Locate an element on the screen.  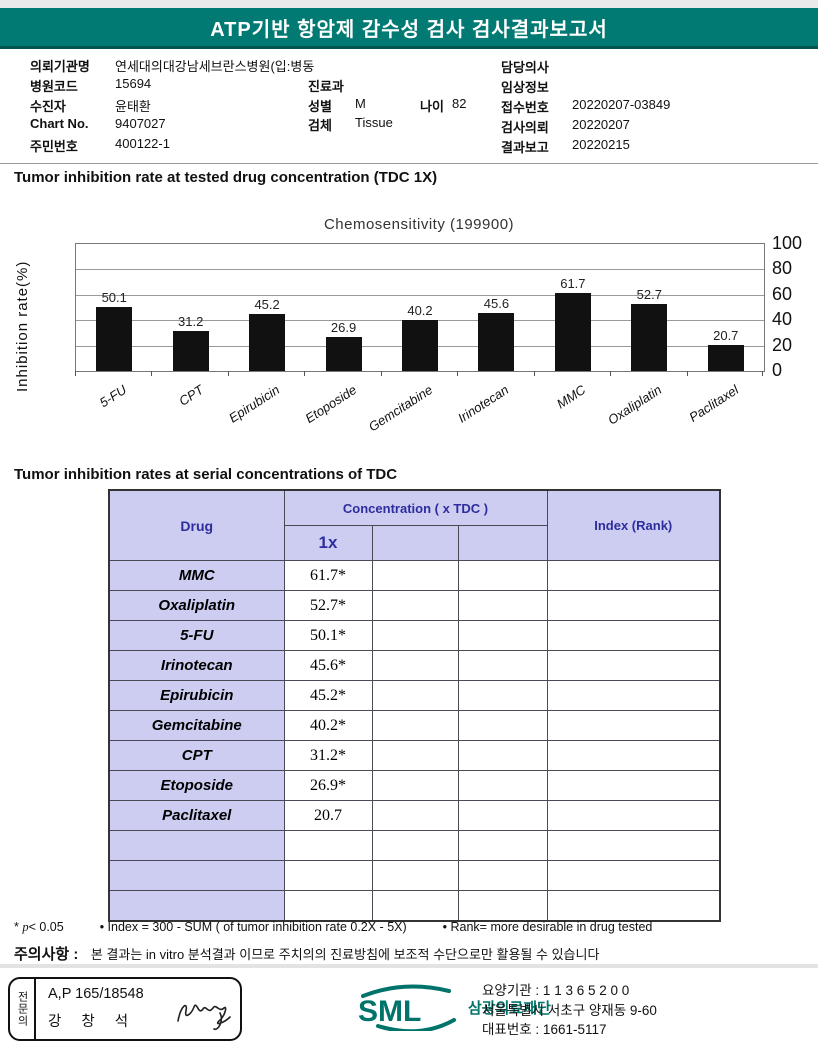
specialist-stamp-box: 전문의 A,P 165/18548 강 창 석 is located at coordinates (125, 1009).